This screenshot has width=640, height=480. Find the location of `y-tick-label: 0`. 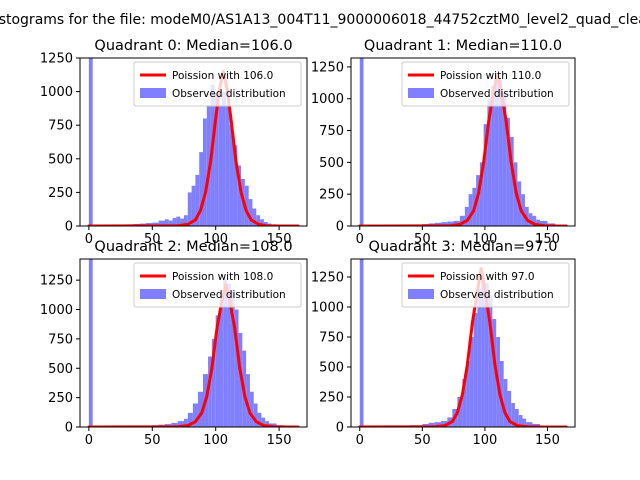

y-tick-label: 0 is located at coordinates (69, 227).